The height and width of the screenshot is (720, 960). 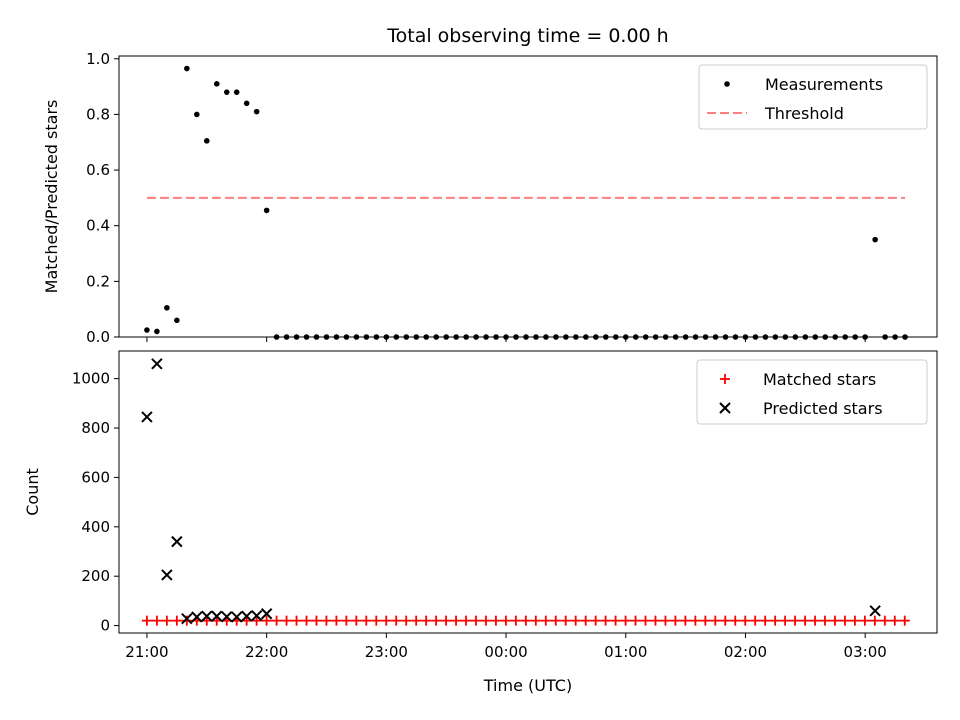 I want to click on legend-label: Predicted stars, so click(x=823, y=408).